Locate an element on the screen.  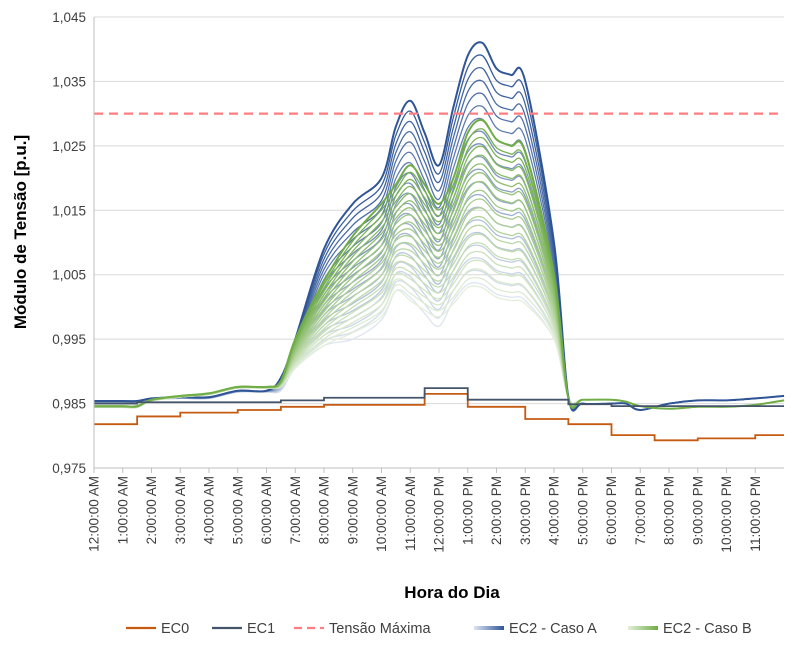
x-tick-label: 10:00:00 PM is located at coordinates (726, 514).